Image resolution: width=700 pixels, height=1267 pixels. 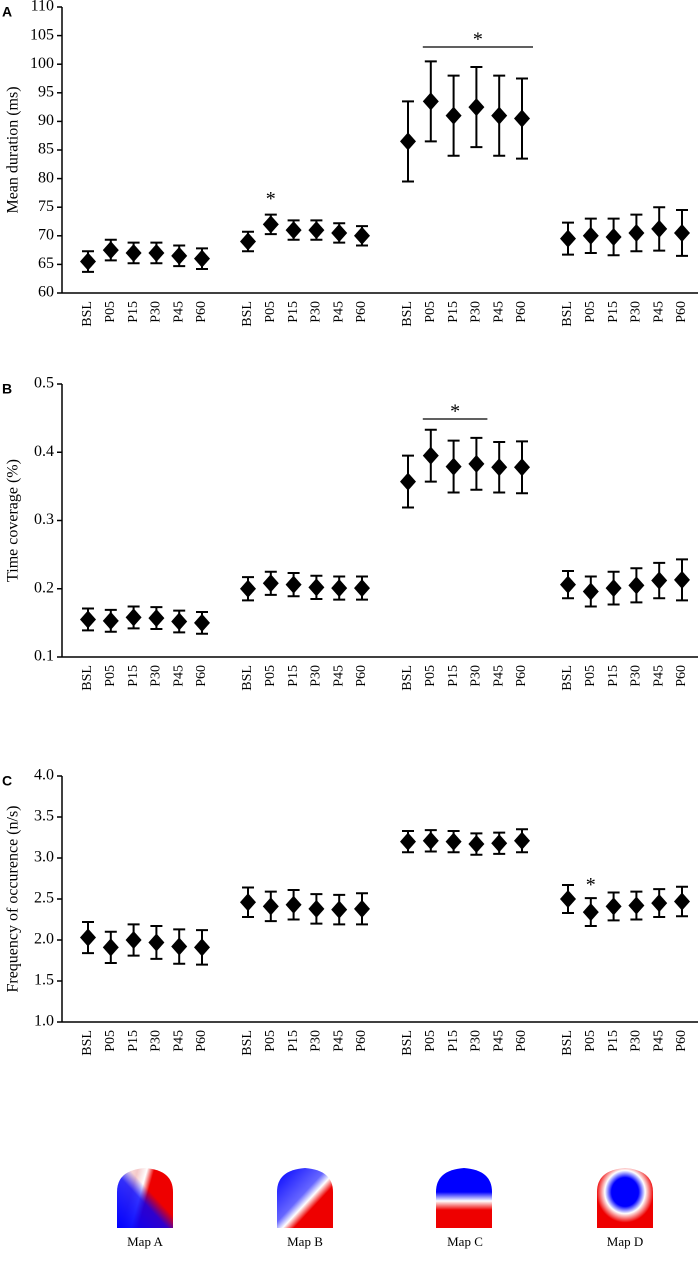 What do you see at coordinates (145, 1241) in the screenshot?
I see `map-label: Map A` at bounding box center [145, 1241].